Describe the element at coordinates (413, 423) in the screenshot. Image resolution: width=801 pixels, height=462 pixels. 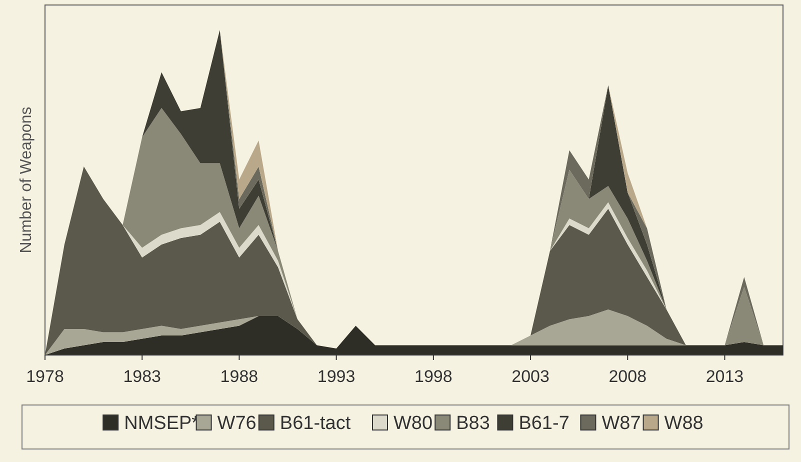
I see `legend-label: W80` at that location.